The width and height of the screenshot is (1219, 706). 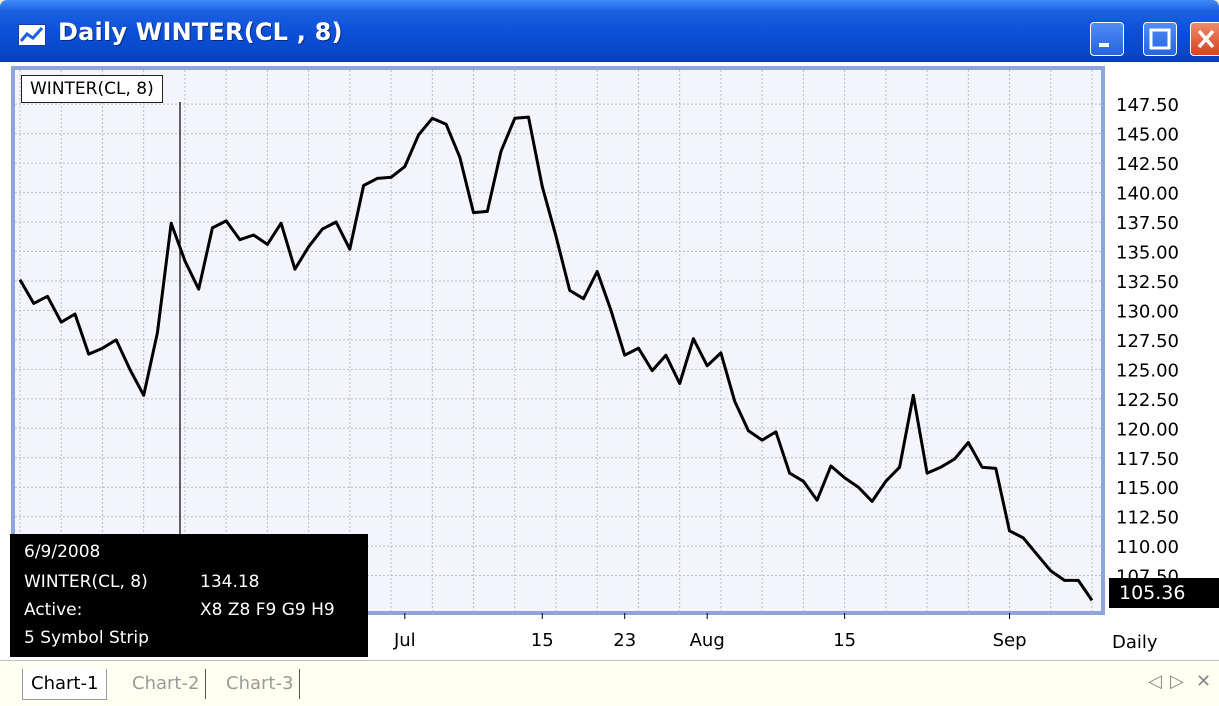 I want to click on y-tick-label: 127.50, so click(x=1147, y=341).